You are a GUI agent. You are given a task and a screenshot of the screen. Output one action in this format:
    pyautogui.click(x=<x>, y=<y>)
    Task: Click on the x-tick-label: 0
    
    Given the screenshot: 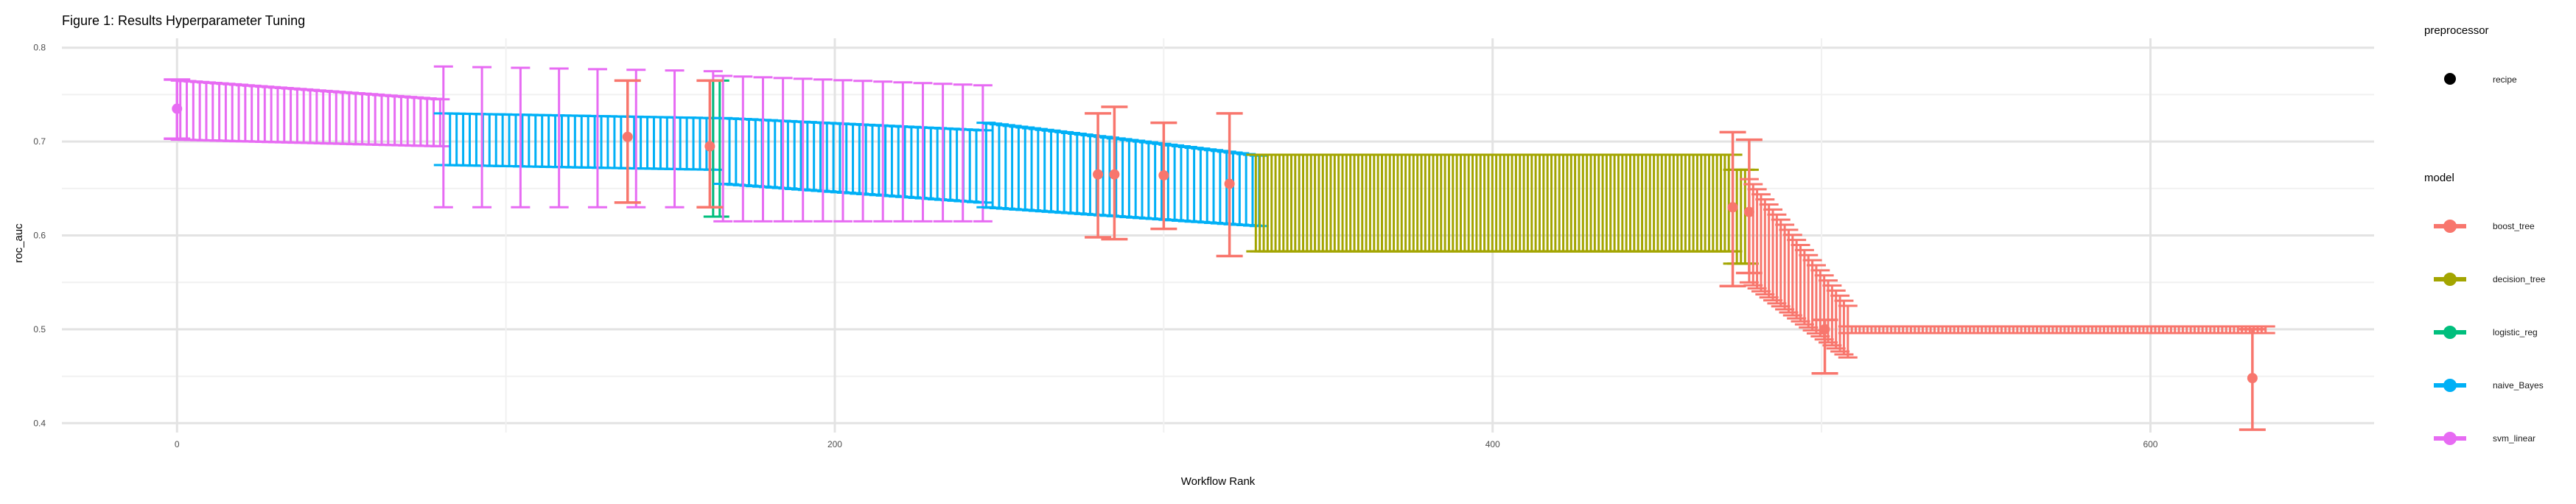 What is the action you would take?
    pyautogui.click(x=177, y=444)
    